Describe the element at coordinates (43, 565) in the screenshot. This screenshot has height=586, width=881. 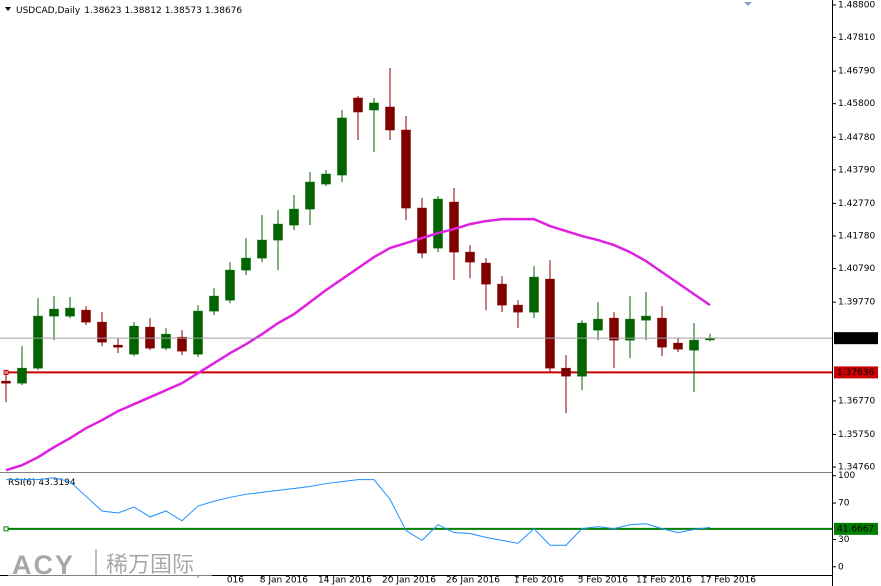
I see `watermark-brand: ACY` at that location.